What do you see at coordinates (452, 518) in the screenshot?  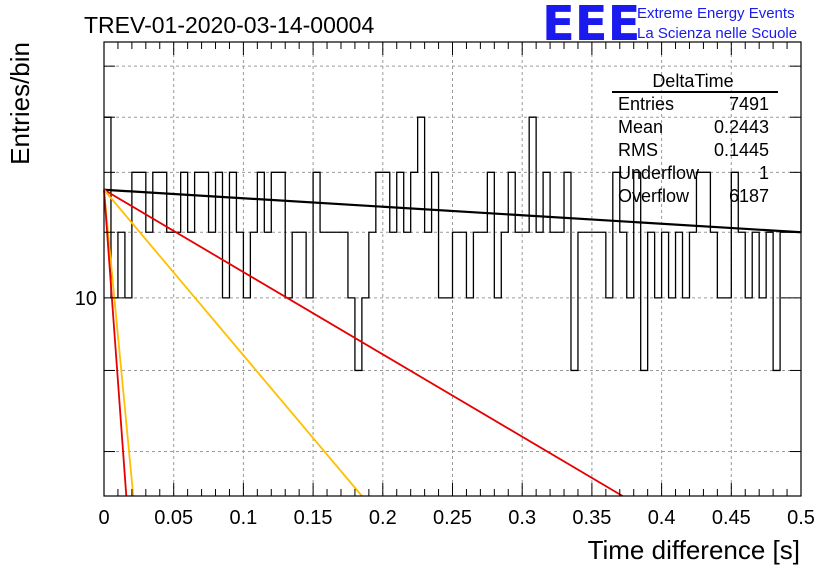 I see `x-tick-label: 0.25` at bounding box center [452, 518].